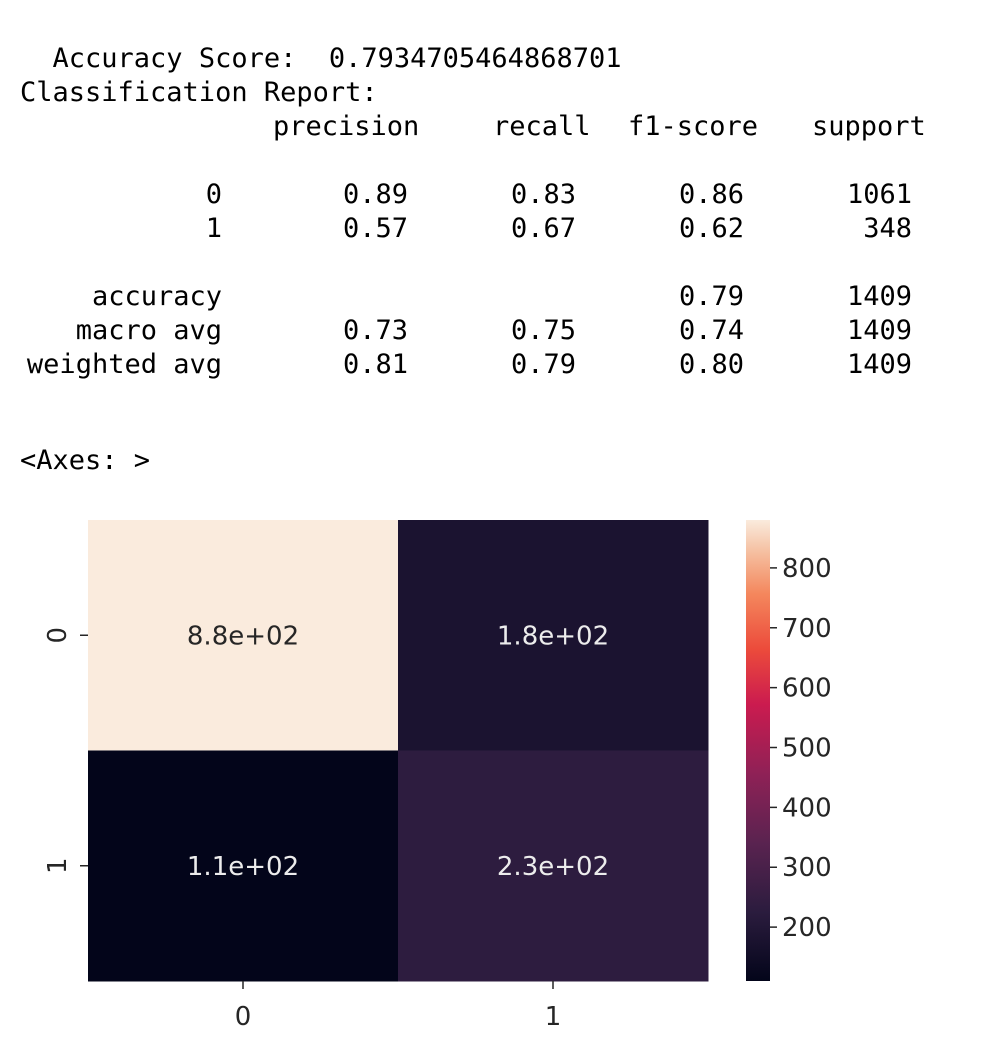 The width and height of the screenshot is (982, 1050). I want to click on report-summary-row: accuracy 0.79 1409, so click(500, 297).